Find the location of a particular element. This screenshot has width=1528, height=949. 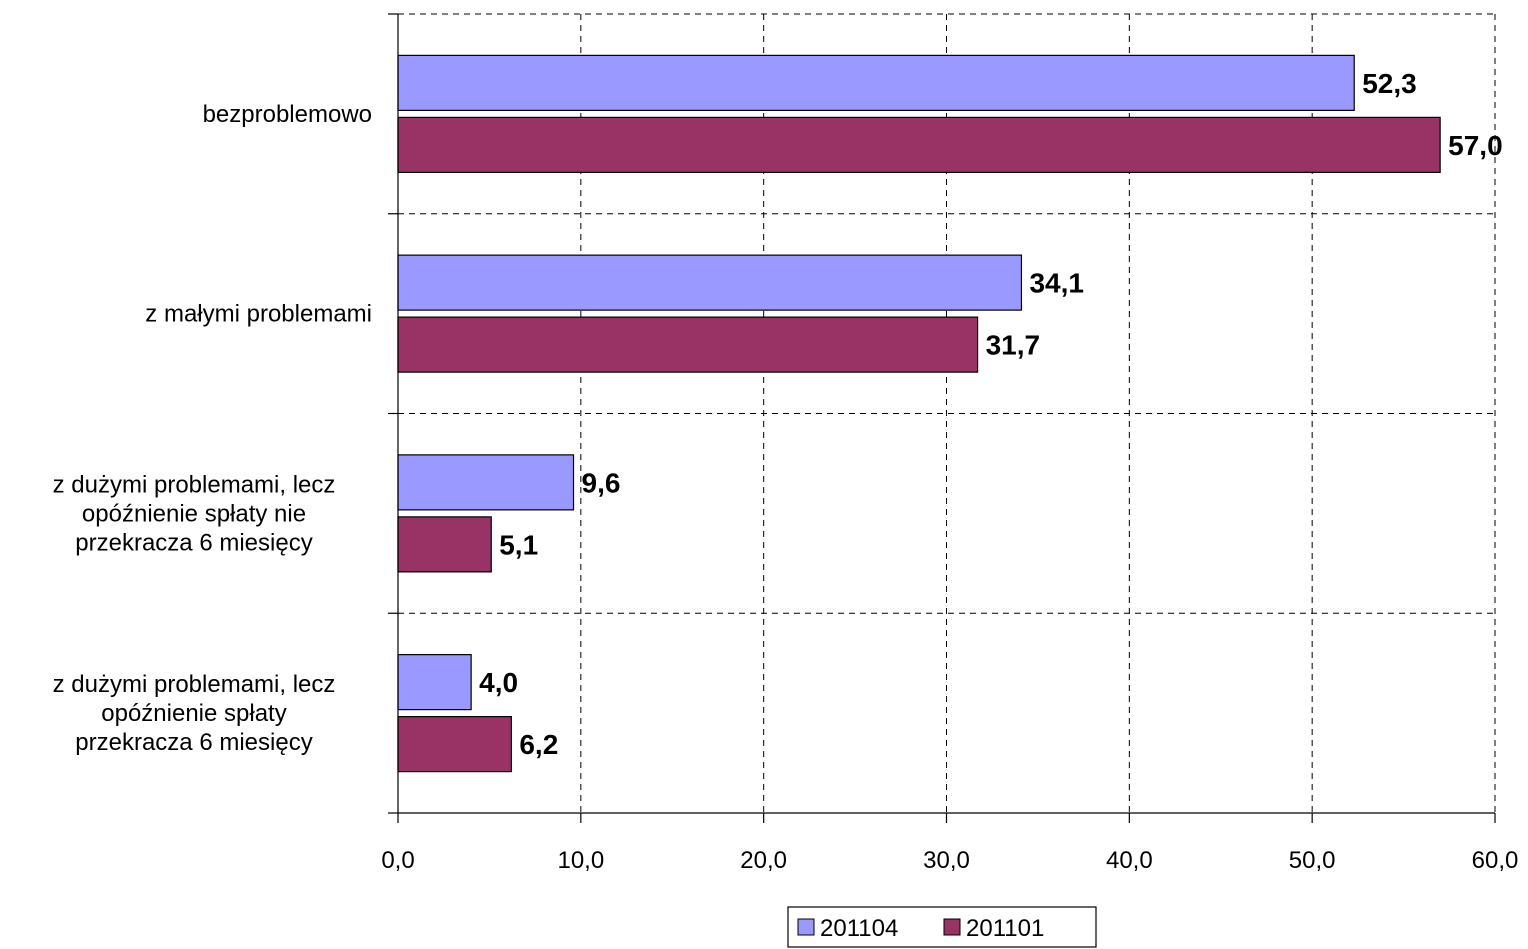

data-label: 34,1 is located at coordinates (1056, 283).